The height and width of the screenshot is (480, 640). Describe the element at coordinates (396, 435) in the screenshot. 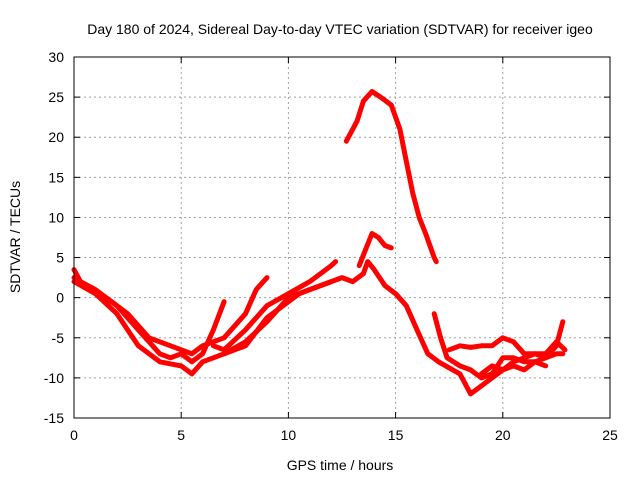

I see `x-tick-label: 15` at that location.